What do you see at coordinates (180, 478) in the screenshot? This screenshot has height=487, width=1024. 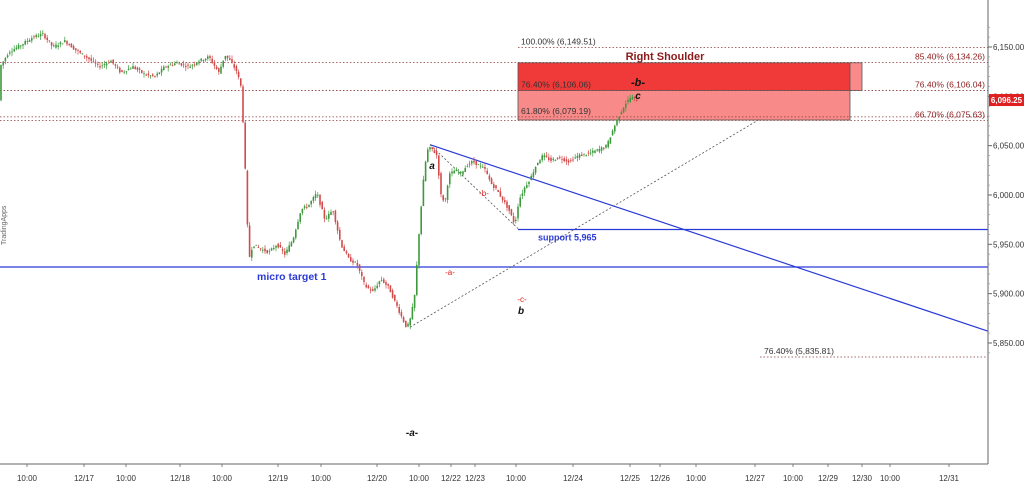 I see `x-tick-label: 12/18` at bounding box center [180, 478].